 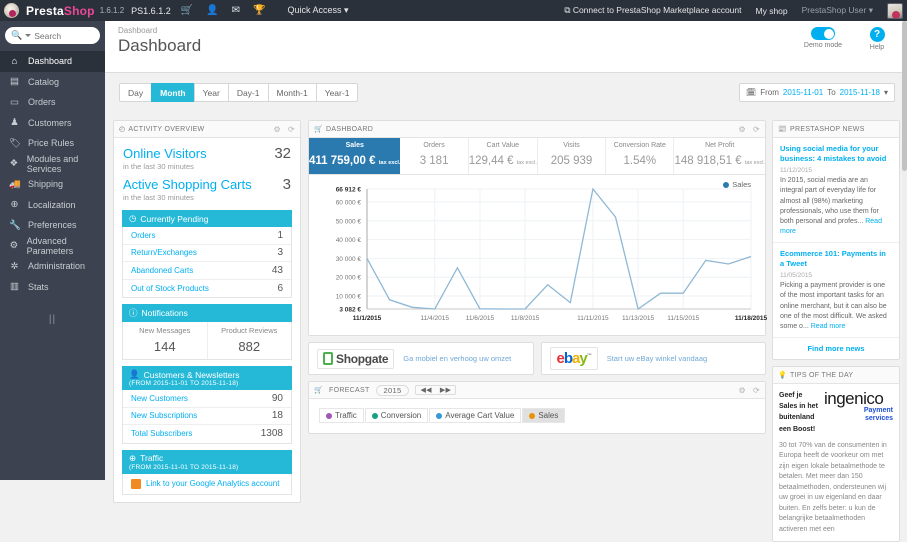 I want to click on svg-text: 10 000 €, so click(x=349, y=296).